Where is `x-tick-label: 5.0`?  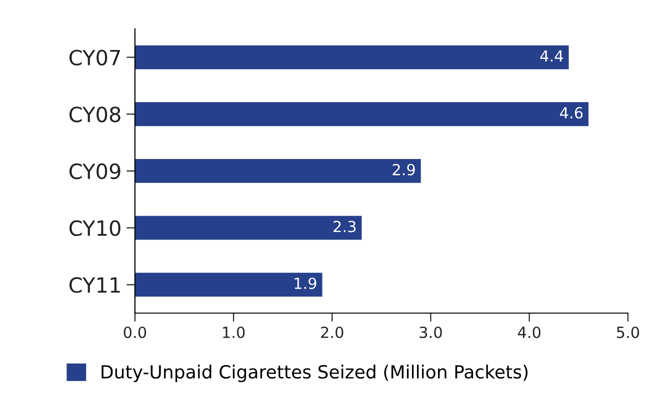 x-tick-label: 5.0 is located at coordinates (628, 332).